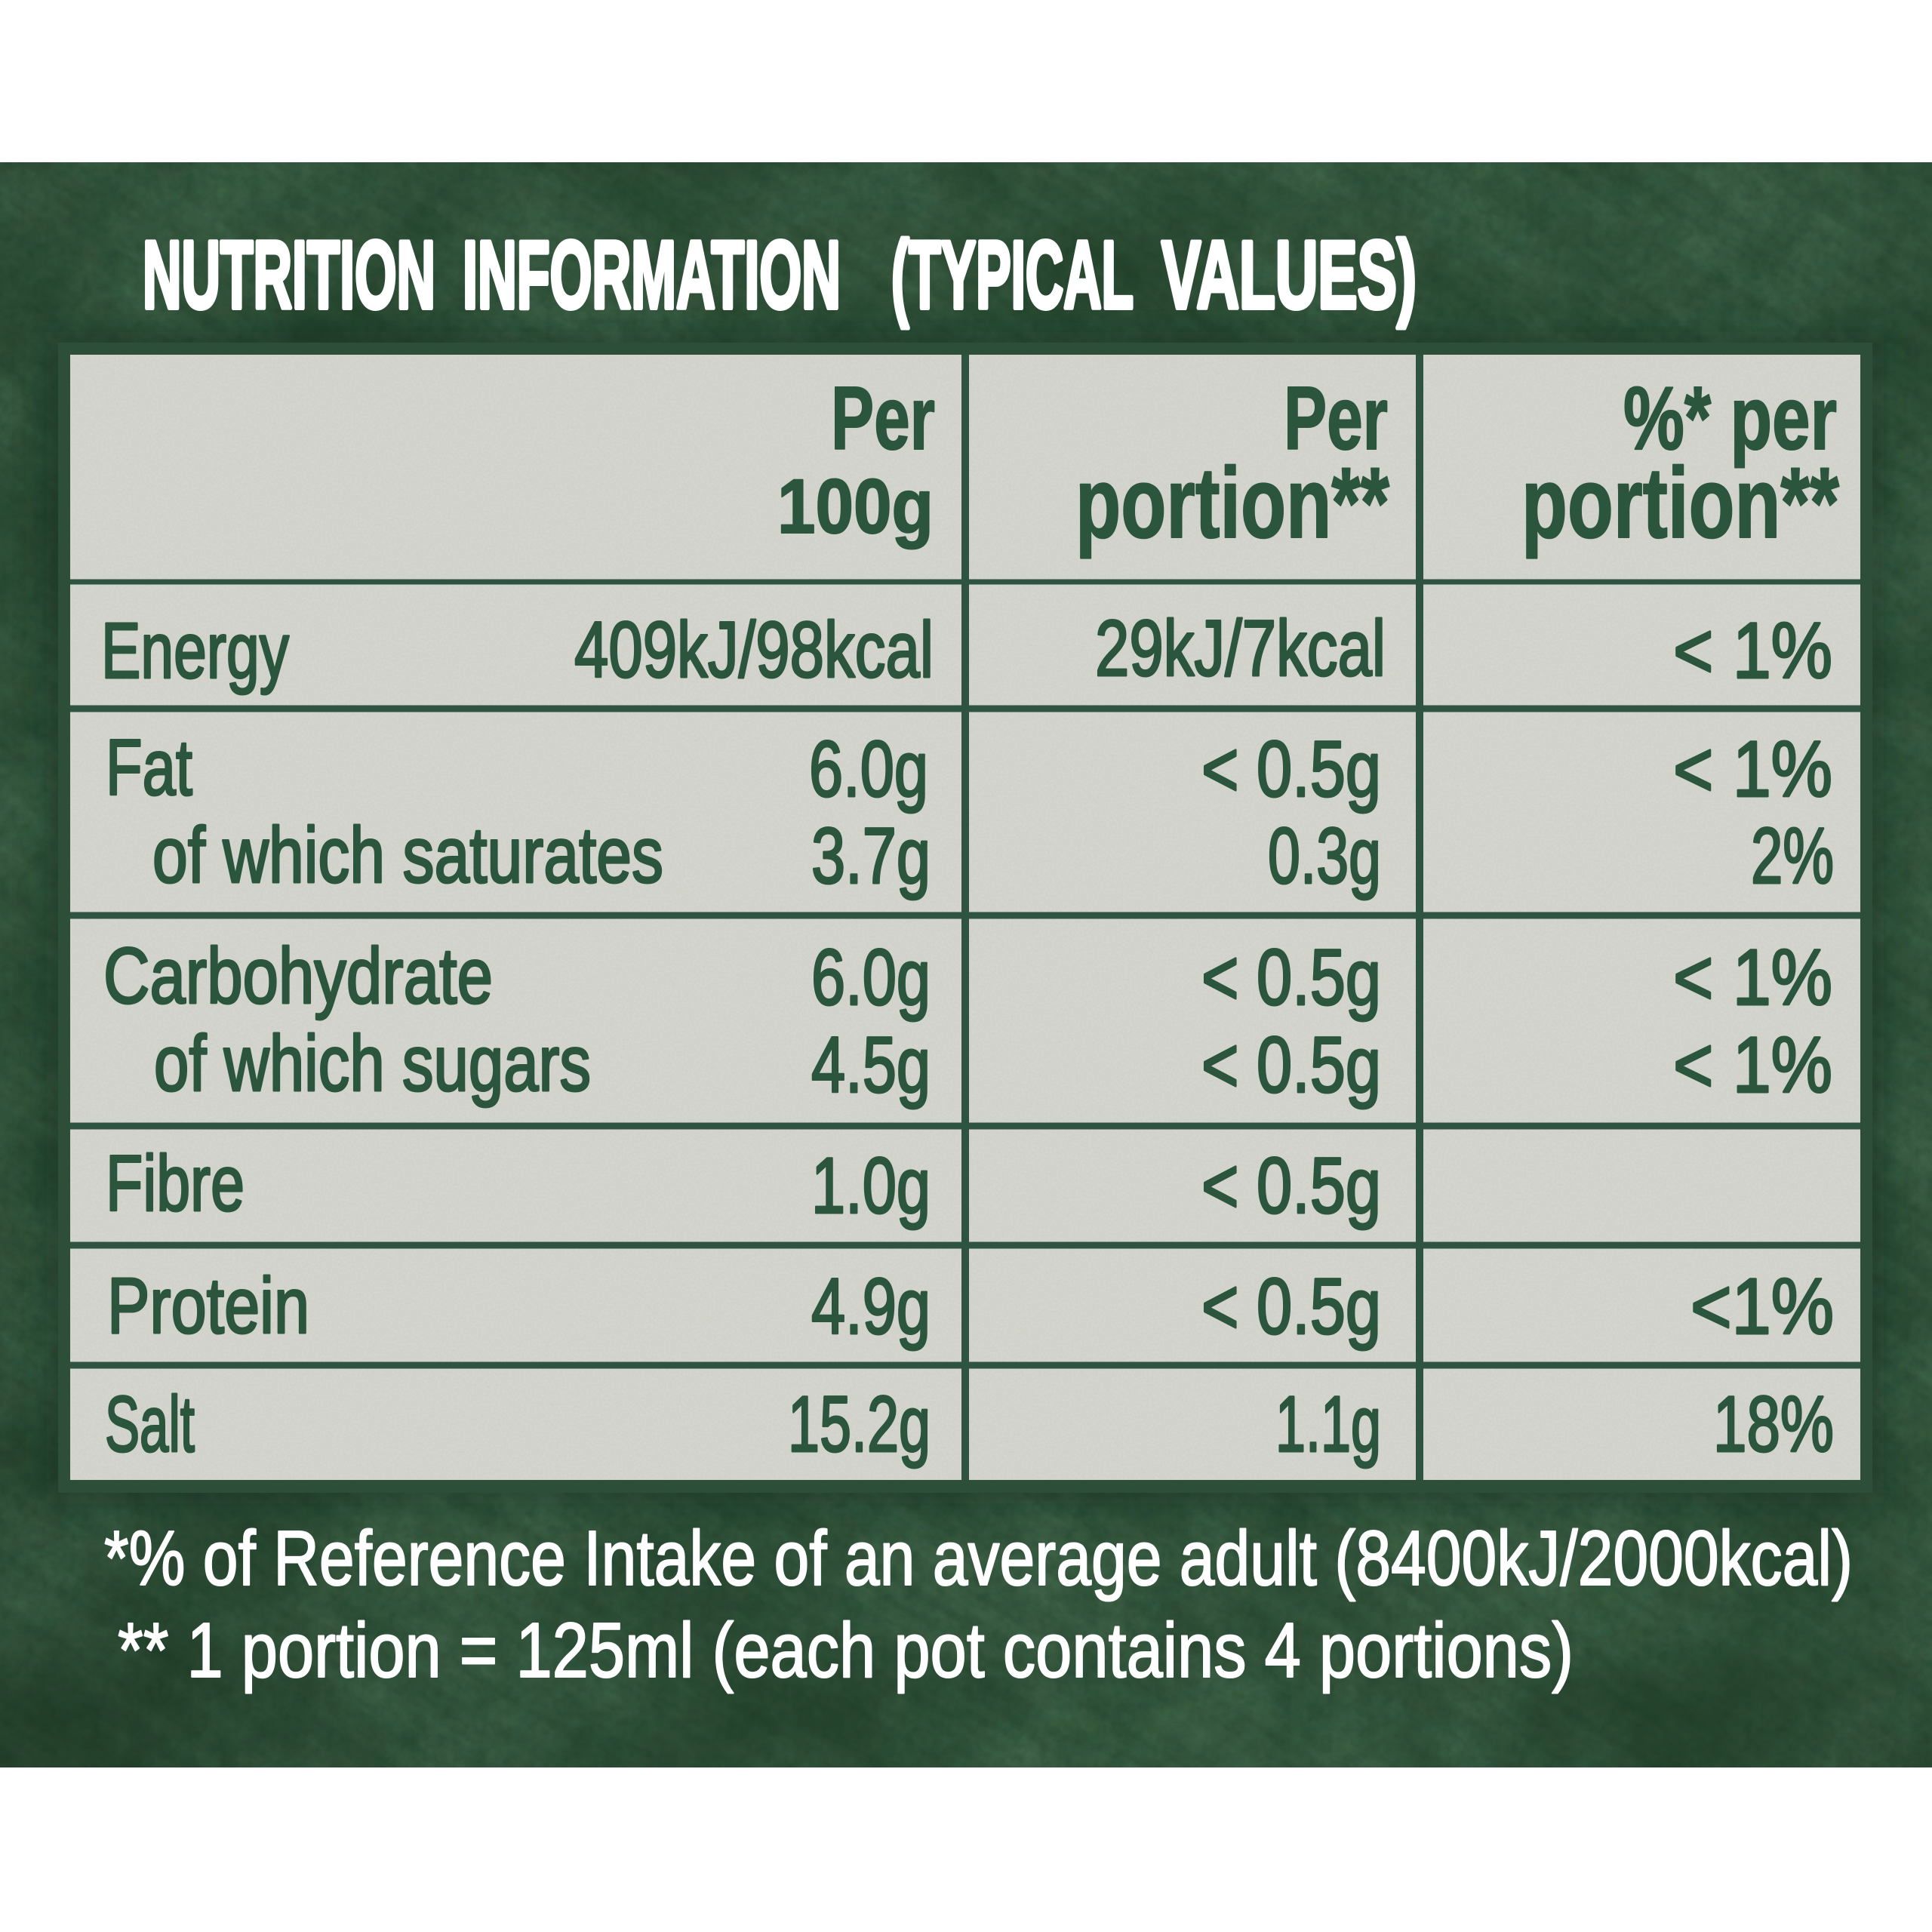 The width and height of the screenshot is (1932, 1932). Describe the element at coordinates (859, 1424) in the screenshot. I see `svg-text: 15.2g` at that location.